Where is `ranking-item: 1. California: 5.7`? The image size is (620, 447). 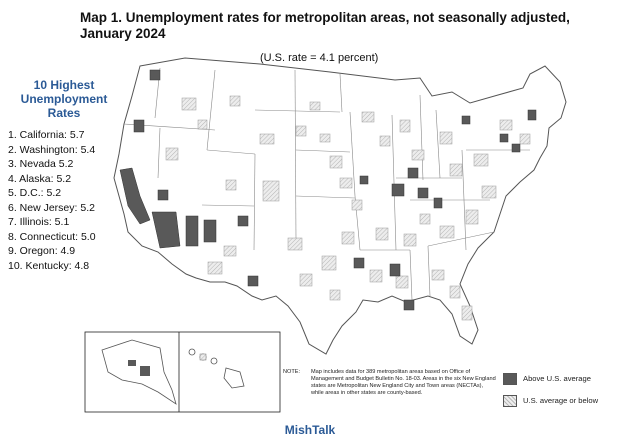
ranking-item: 1. California: 5.7 is located at coordinates (46, 135).